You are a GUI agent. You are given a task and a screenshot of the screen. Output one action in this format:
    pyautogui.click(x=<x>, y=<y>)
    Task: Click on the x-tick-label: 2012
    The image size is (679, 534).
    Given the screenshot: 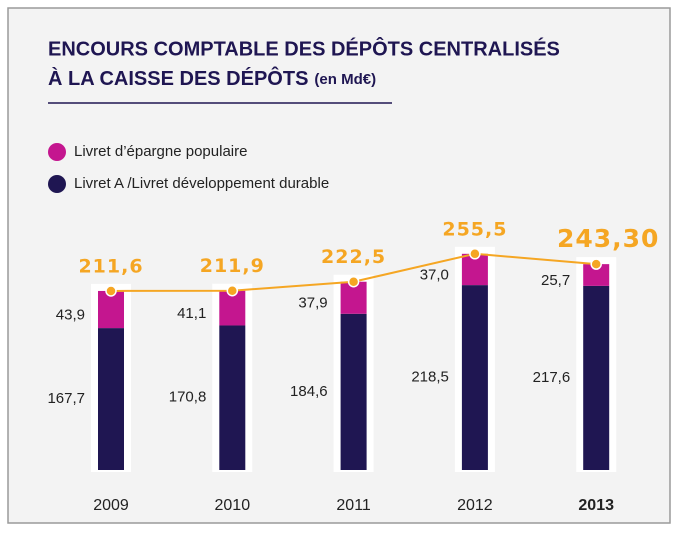 What is the action you would take?
    pyautogui.click(x=475, y=505)
    